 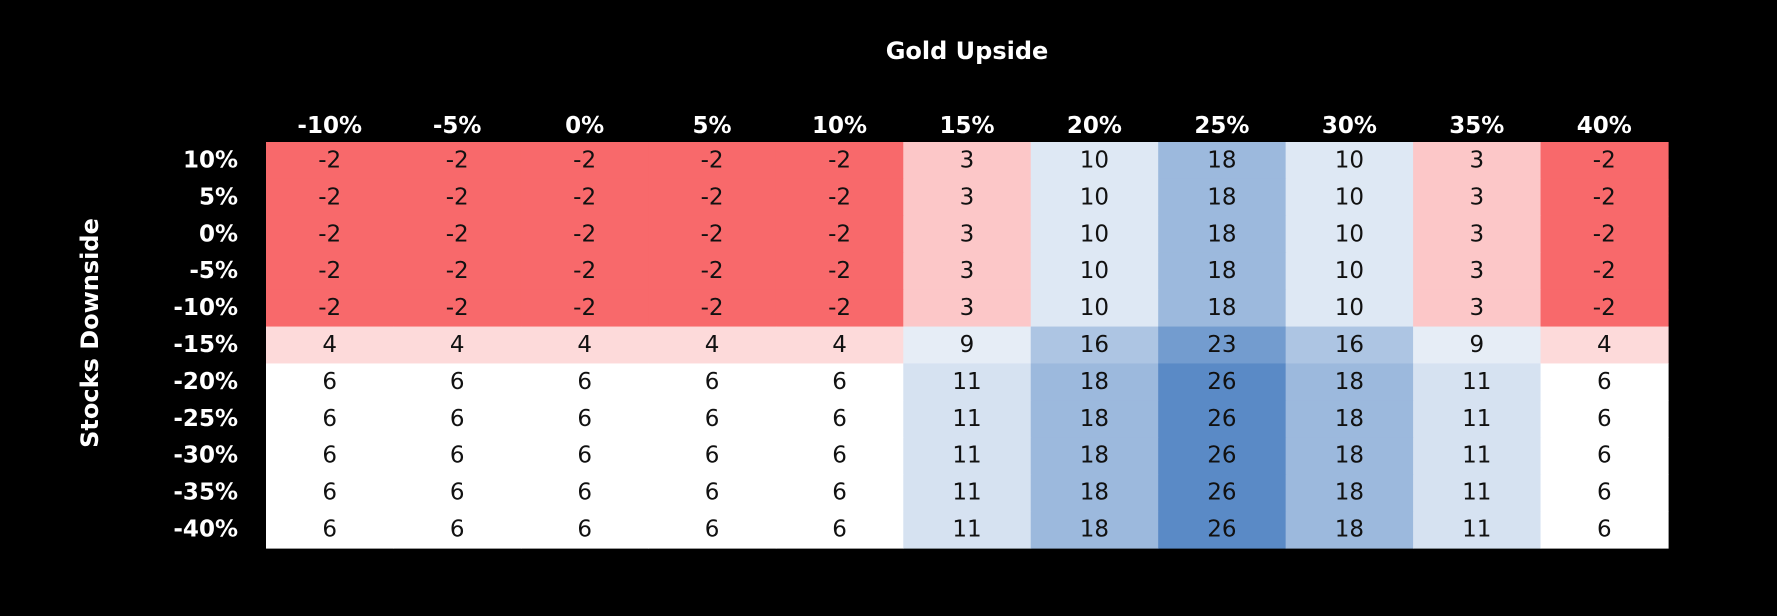 What do you see at coordinates (1221, 345) in the screenshot?
I see `heatmap-cell-label: 23` at bounding box center [1221, 345].